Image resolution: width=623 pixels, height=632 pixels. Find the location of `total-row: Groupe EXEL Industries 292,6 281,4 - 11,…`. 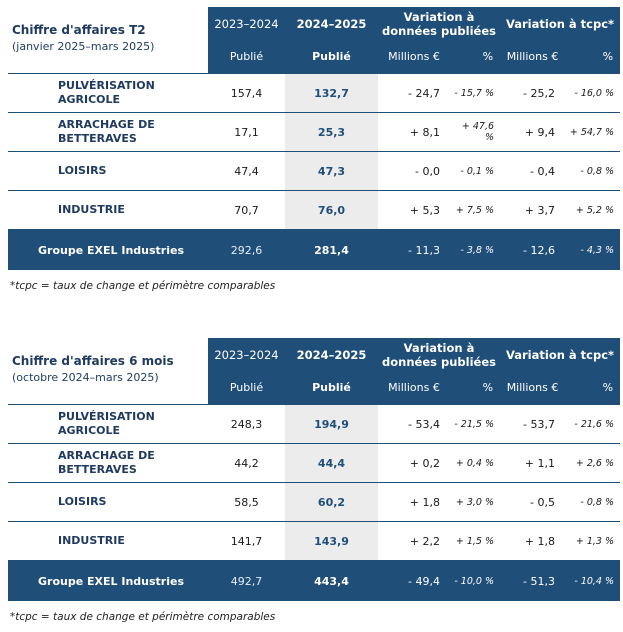

total-row: Groupe EXEL Industries 292,6 281,4 - 11,… is located at coordinates (314, 249).